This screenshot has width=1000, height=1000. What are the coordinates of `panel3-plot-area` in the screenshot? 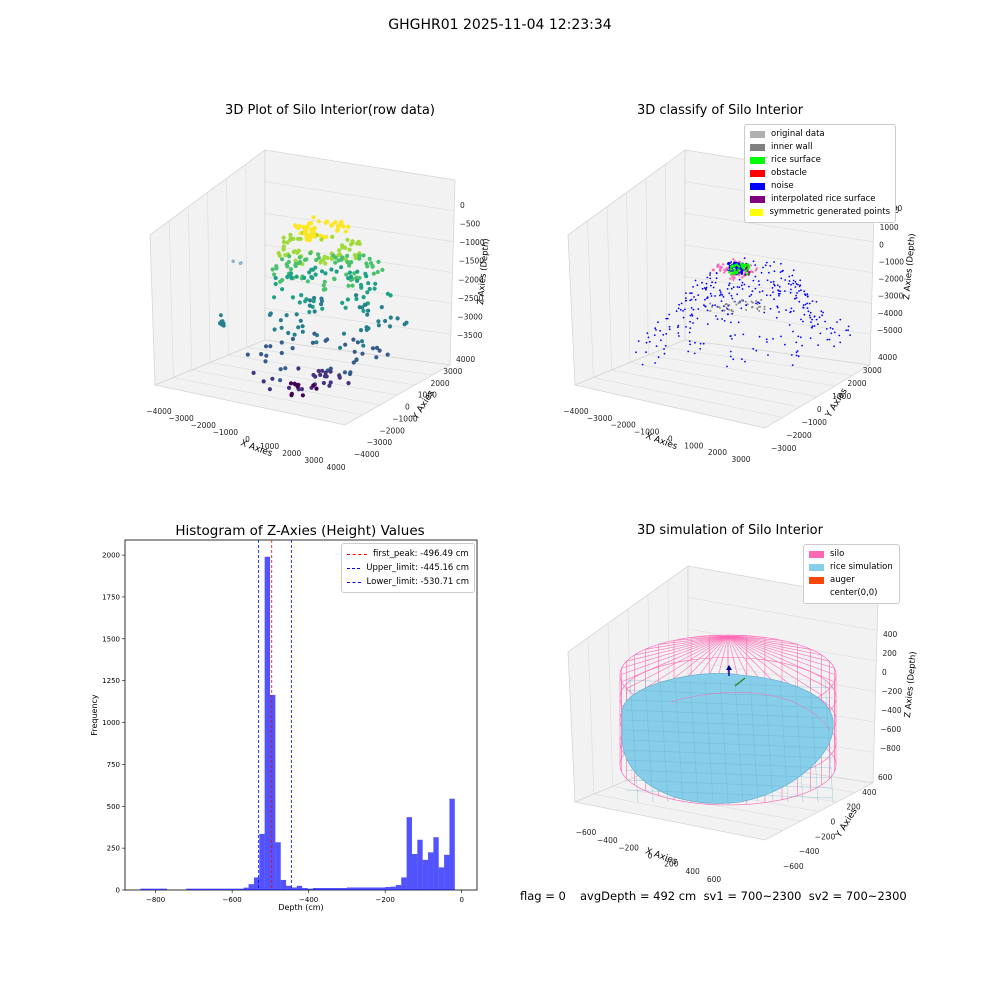 It's located at (301, 715).